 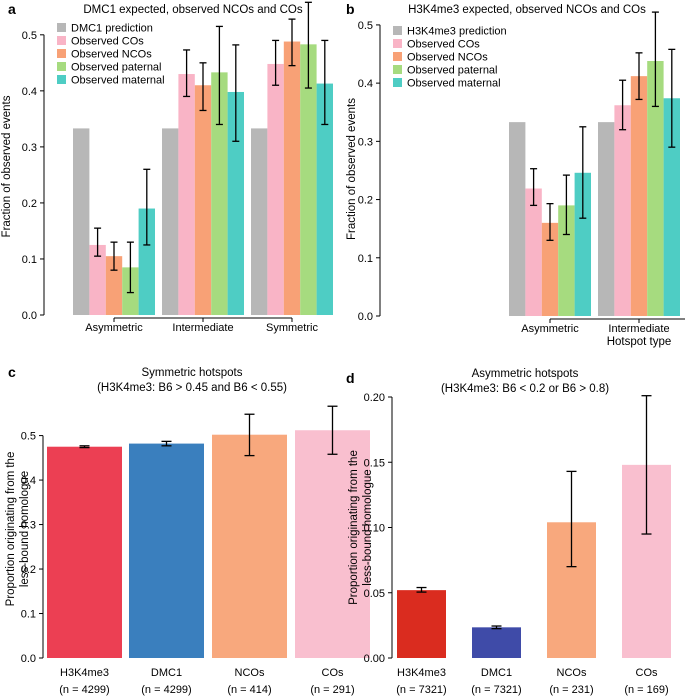 I want to click on panel-b-legend-label: Observed NCOs, so click(x=447, y=58).